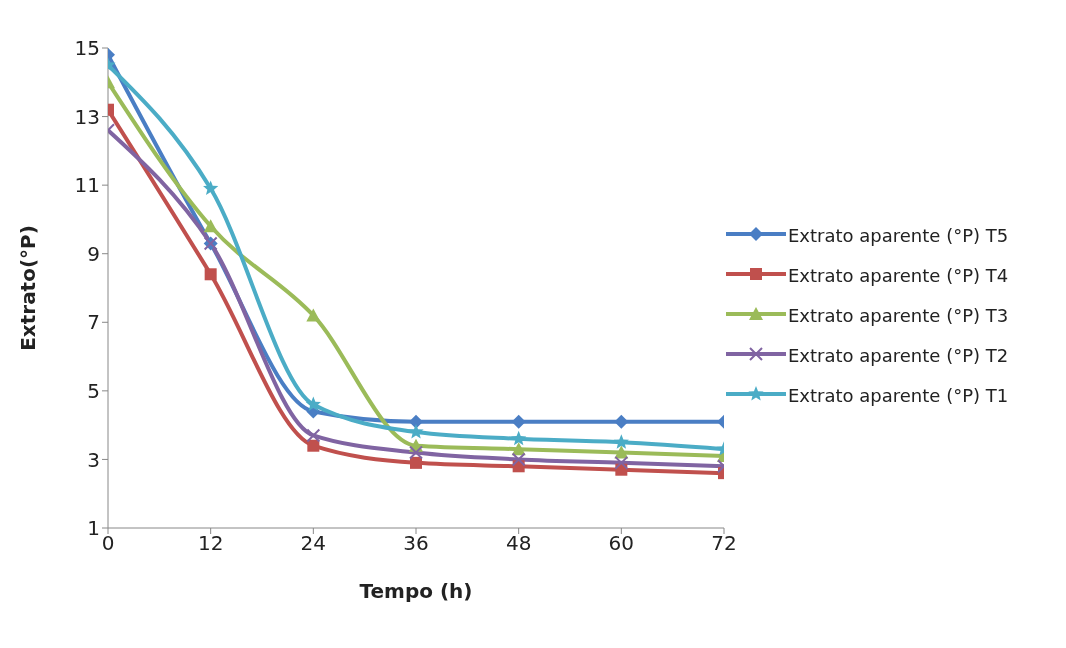 The height and width of the screenshot is (648, 1066). Describe the element at coordinates (416, 591) in the screenshot. I see `x-axis-title: Tempo (h)` at that location.